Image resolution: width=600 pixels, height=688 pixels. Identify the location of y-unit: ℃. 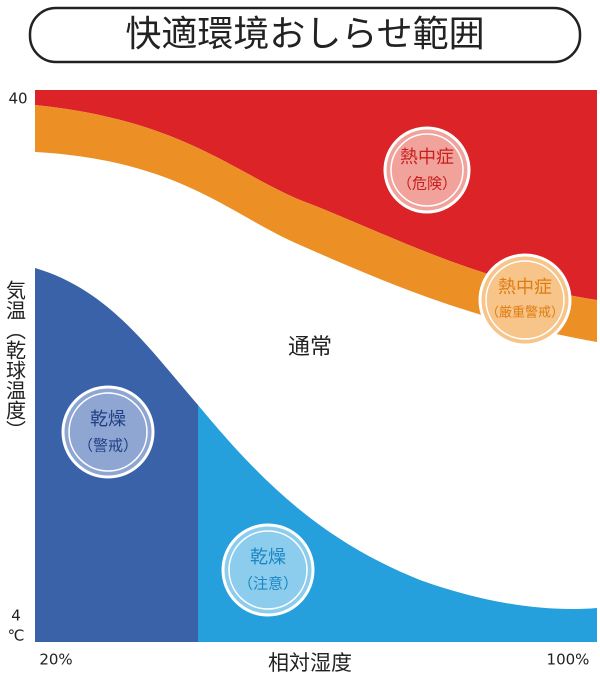
(16, 636).